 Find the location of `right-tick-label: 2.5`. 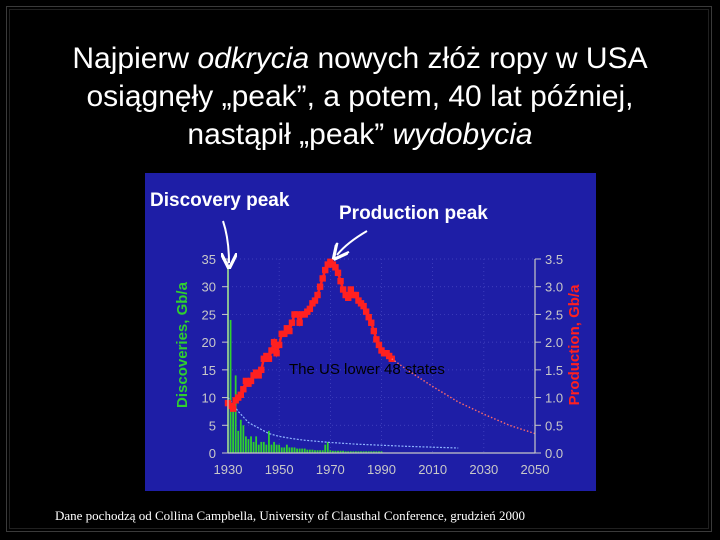

right-tick-label: 2.5 is located at coordinates (554, 314).